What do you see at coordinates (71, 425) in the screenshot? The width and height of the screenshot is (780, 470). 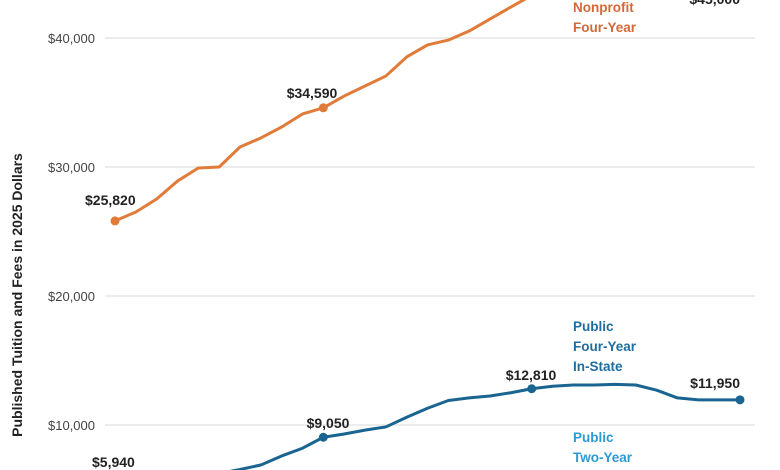 I see `y-tick-label: $10,000` at bounding box center [71, 425].